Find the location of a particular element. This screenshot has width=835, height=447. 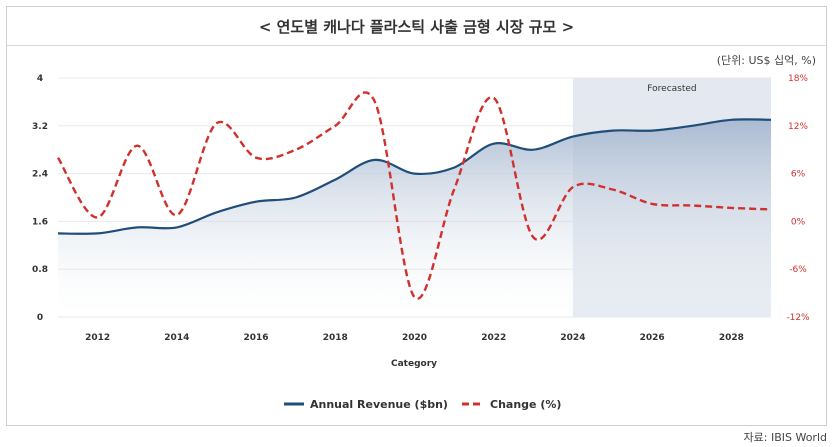

y-right-tick: -12% is located at coordinates (798, 318).